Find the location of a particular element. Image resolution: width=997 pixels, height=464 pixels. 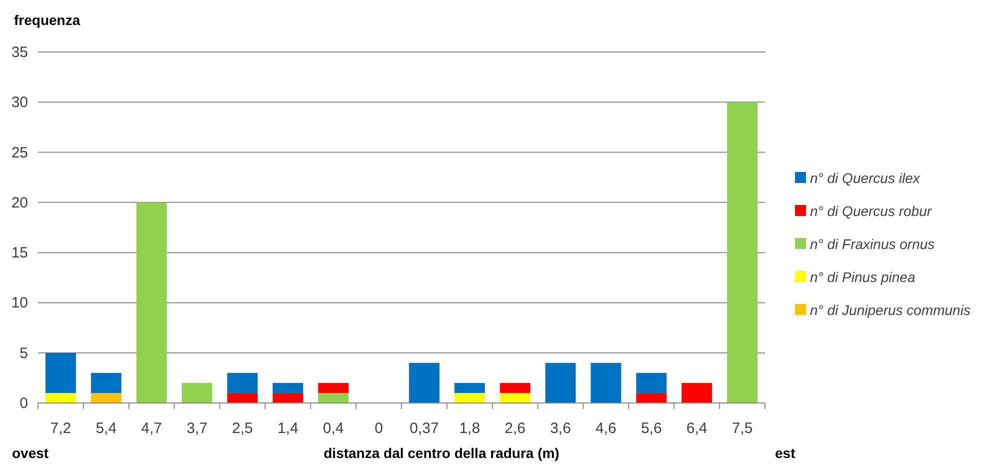

x-tick-label: 0,4 is located at coordinates (333, 428).